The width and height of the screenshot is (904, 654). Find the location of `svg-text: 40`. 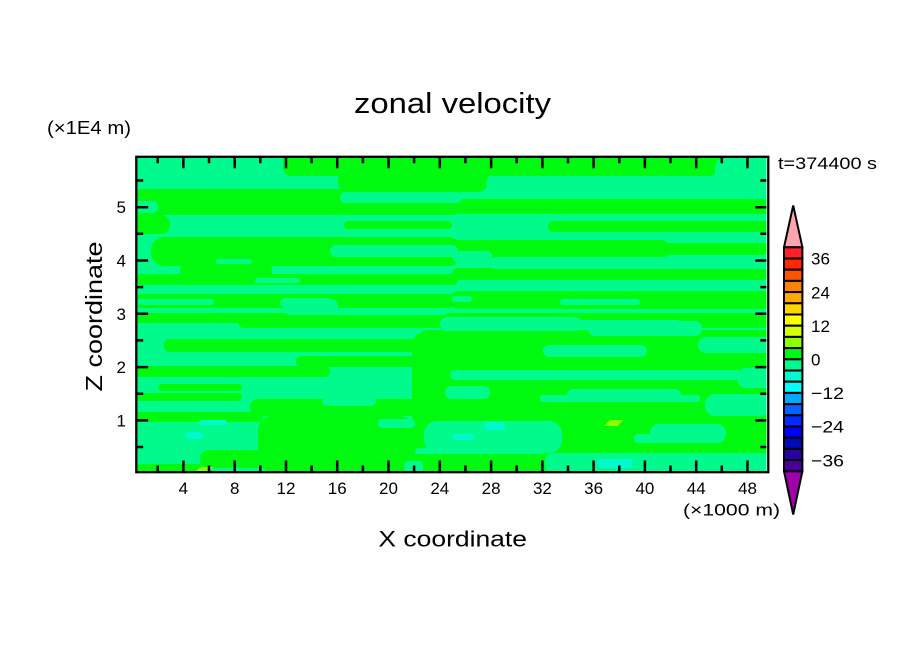

svg-text: 40 is located at coordinates (644, 488).